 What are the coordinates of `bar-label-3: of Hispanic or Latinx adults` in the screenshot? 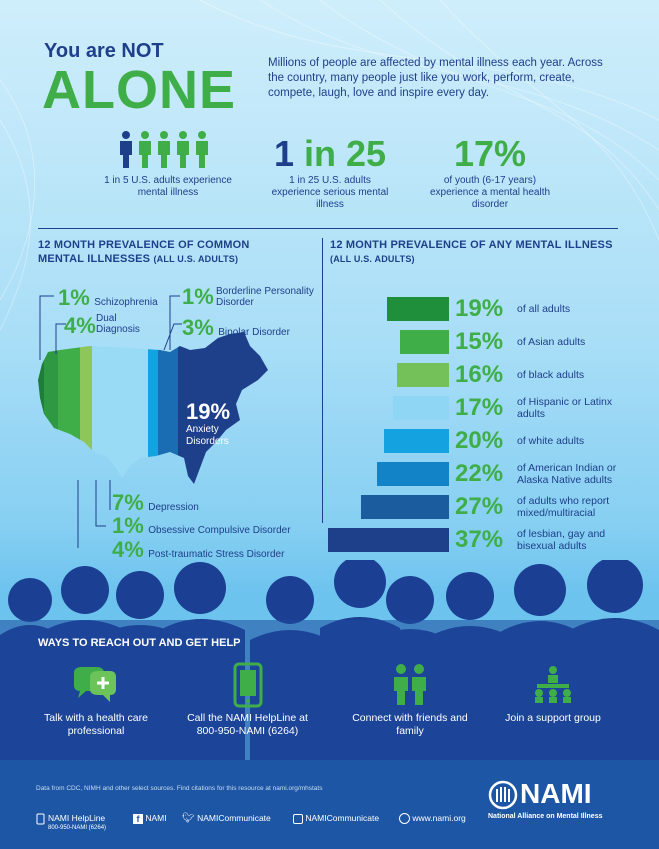 It's located at (565, 408).